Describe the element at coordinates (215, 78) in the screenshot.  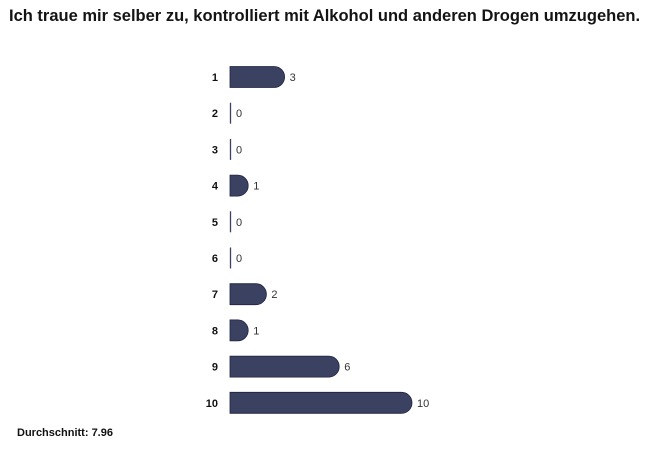
I see `category-label: 1` at that location.